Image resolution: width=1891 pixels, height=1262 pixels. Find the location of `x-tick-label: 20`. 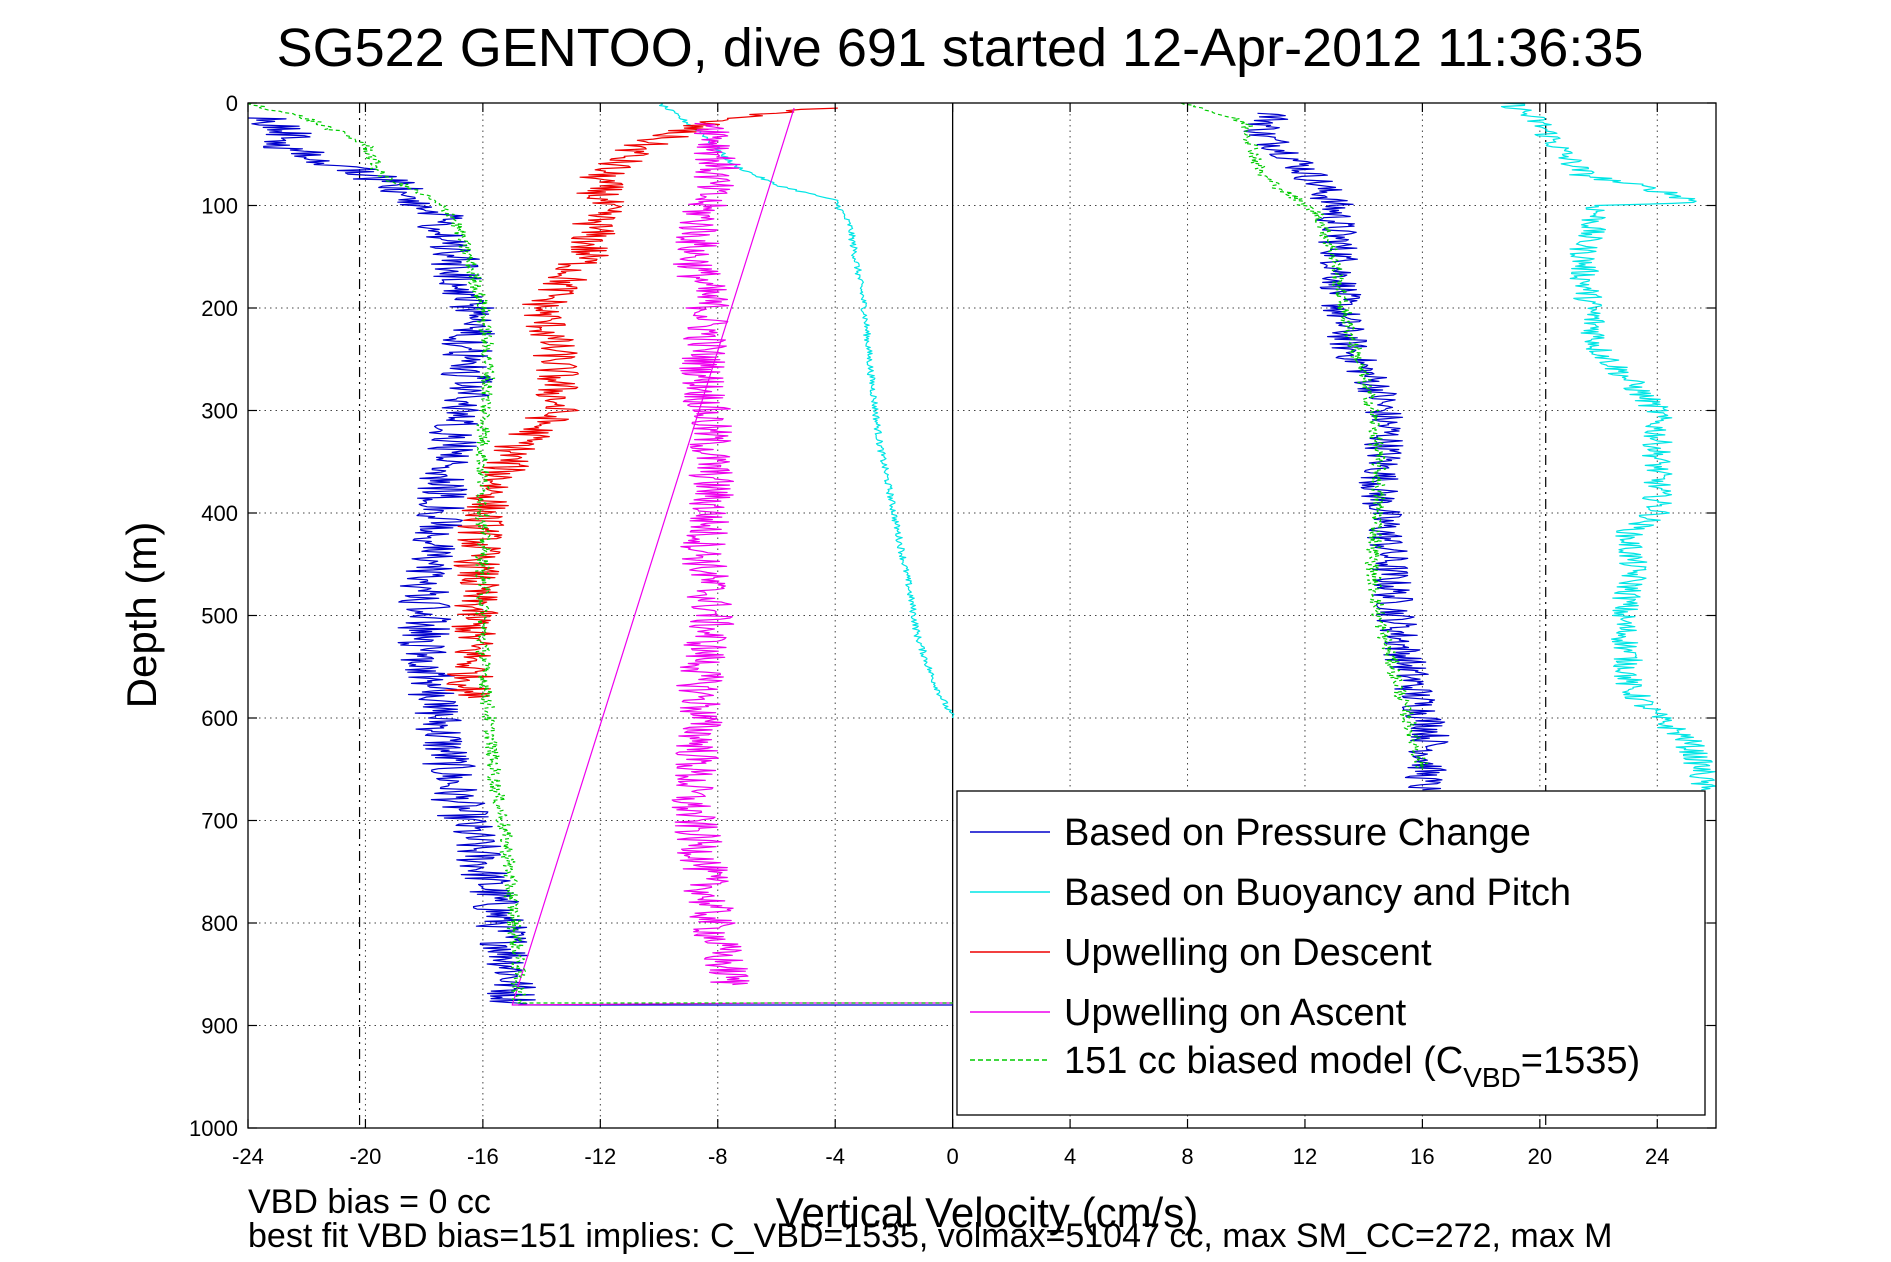

x-tick-label: 20 is located at coordinates (1540, 1156).